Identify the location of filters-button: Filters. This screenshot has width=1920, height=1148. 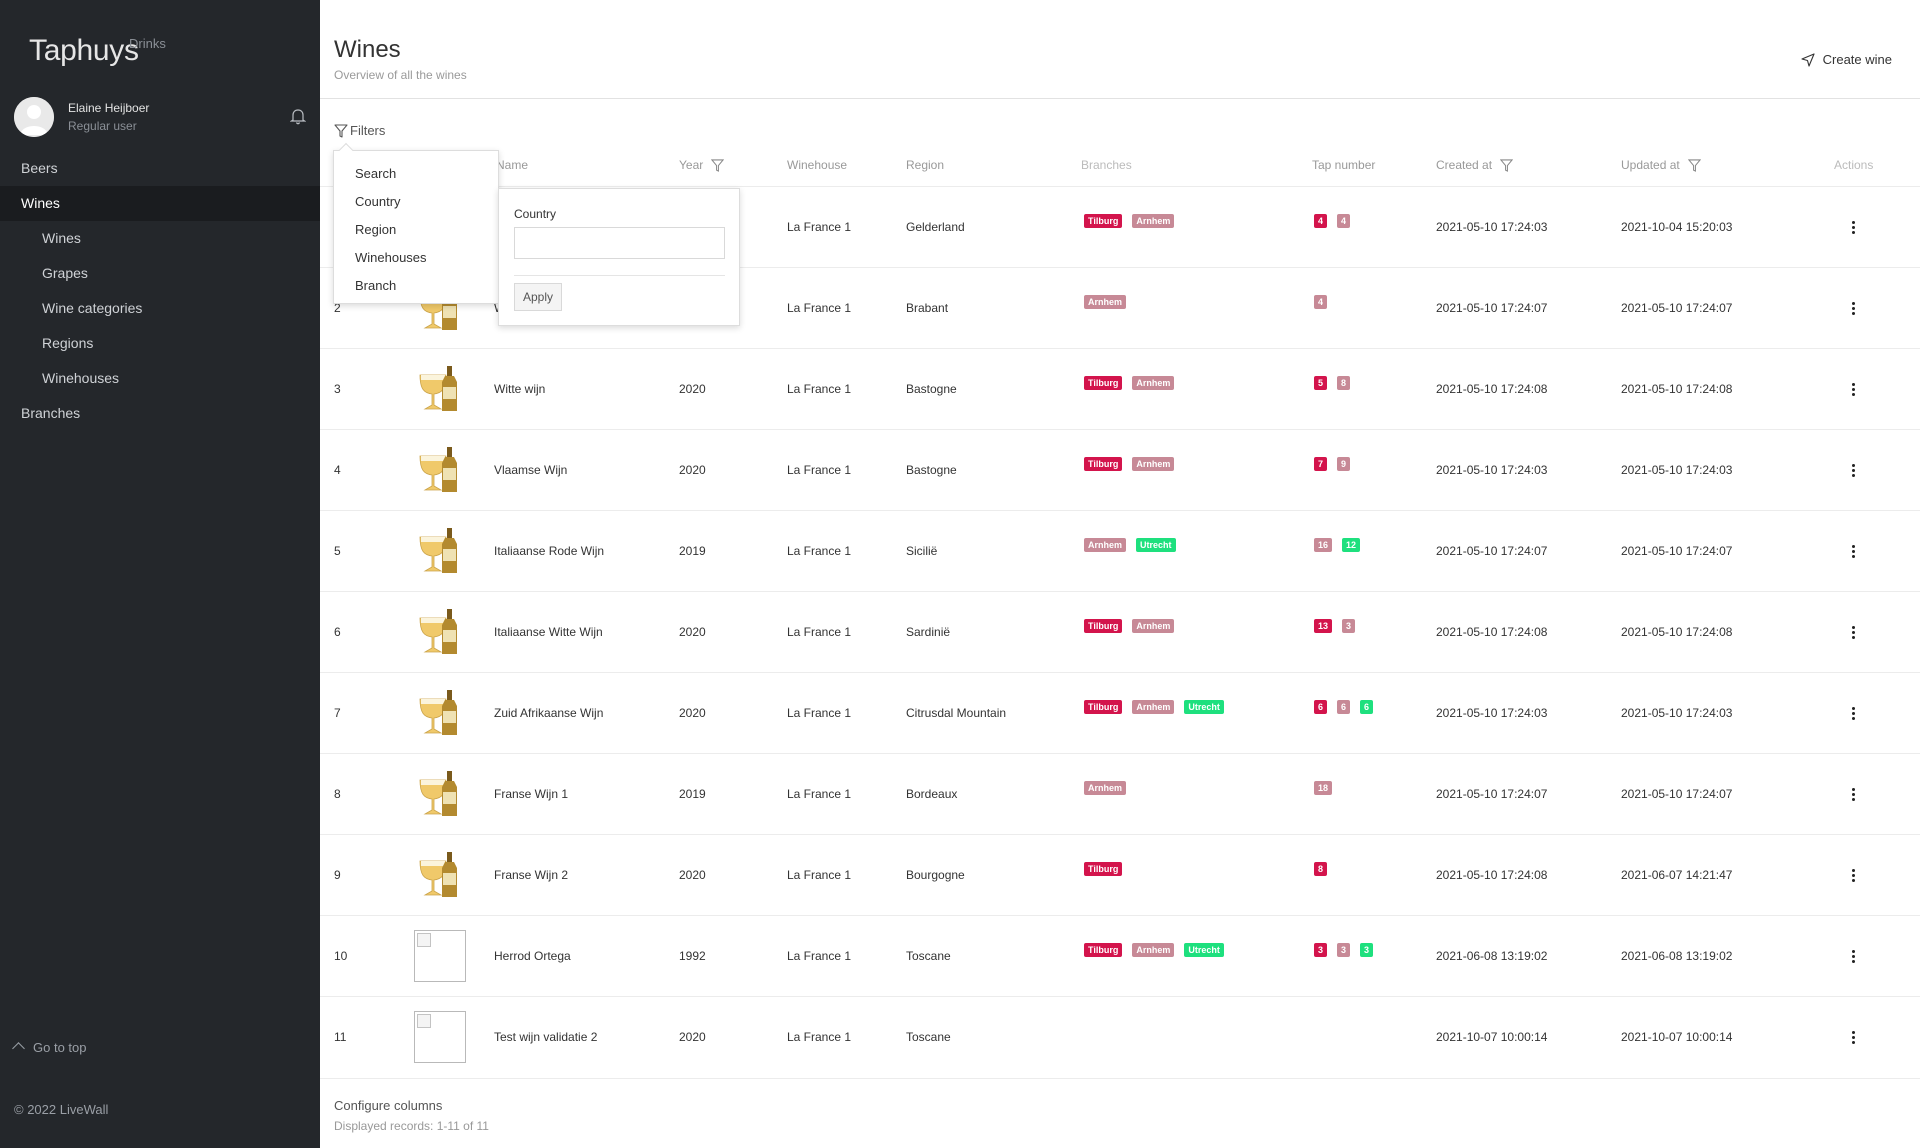
(359, 130).